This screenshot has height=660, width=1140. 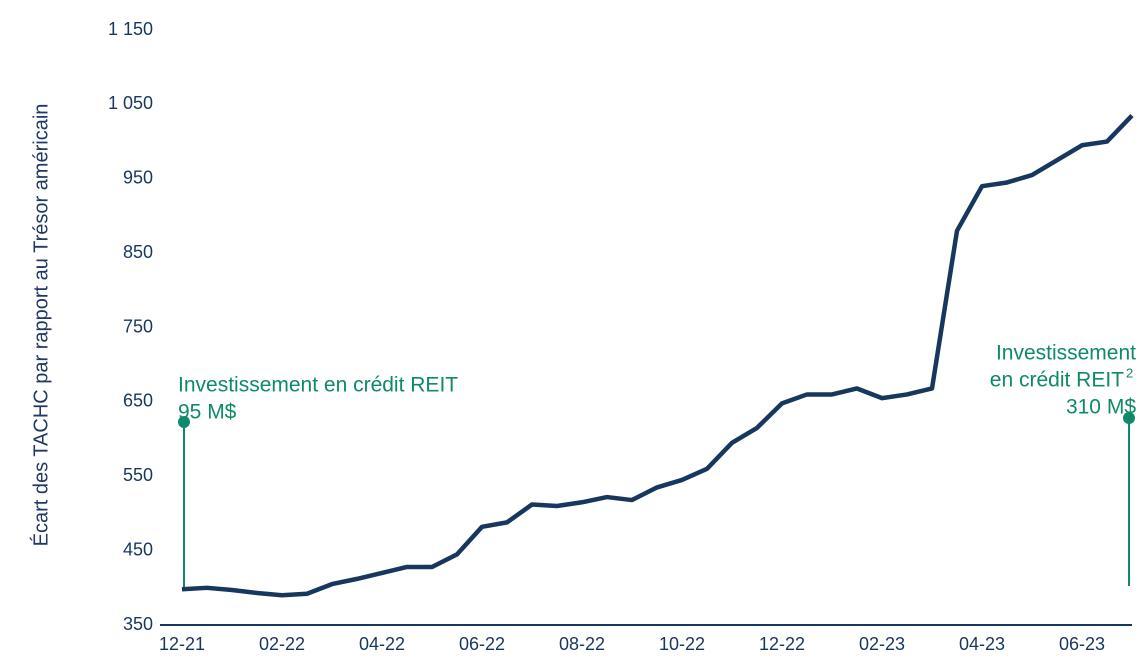 What do you see at coordinates (138, 252) in the screenshot?
I see `y-tick-label: 850` at bounding box center [138, 252].